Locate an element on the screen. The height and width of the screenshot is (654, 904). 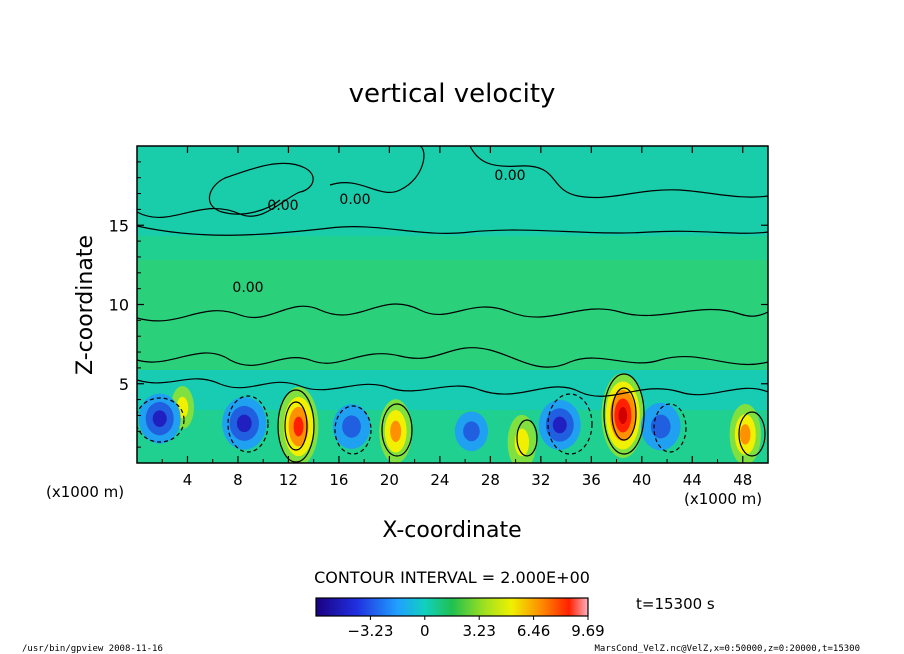
contour-cell-e is located at coordinates (624, 414).